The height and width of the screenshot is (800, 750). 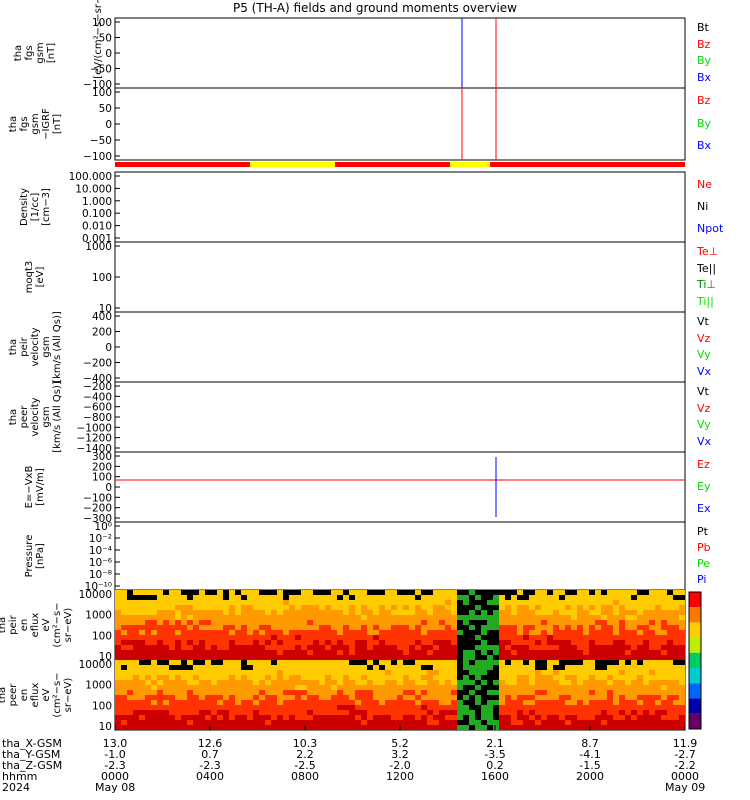 What do you see at coordinates (590, 743) in the screenshot?
I see `xtick-x_gsm: 8.7` at bounding box center [590, 743].